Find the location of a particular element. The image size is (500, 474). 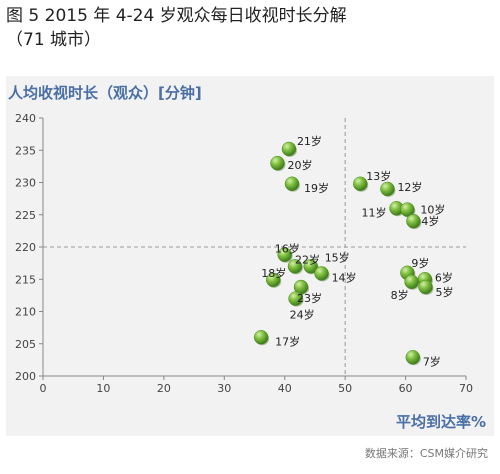

x-tick-label: 30 is located at coordinates (224, 388).